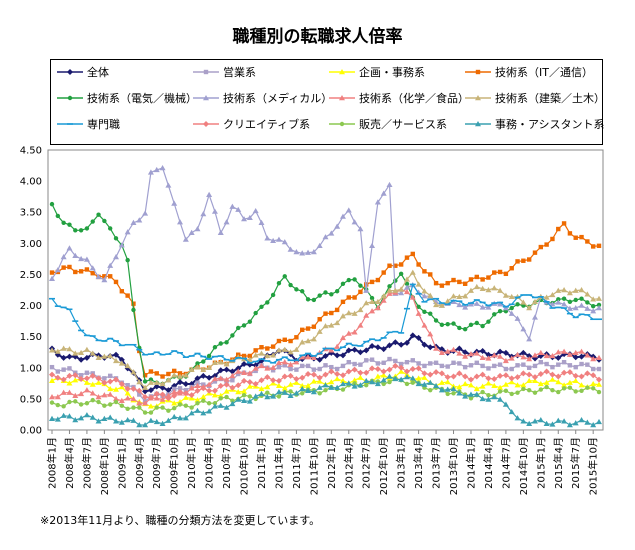  I want to click on legend-item: 企画・事務系, so click(377, 72).